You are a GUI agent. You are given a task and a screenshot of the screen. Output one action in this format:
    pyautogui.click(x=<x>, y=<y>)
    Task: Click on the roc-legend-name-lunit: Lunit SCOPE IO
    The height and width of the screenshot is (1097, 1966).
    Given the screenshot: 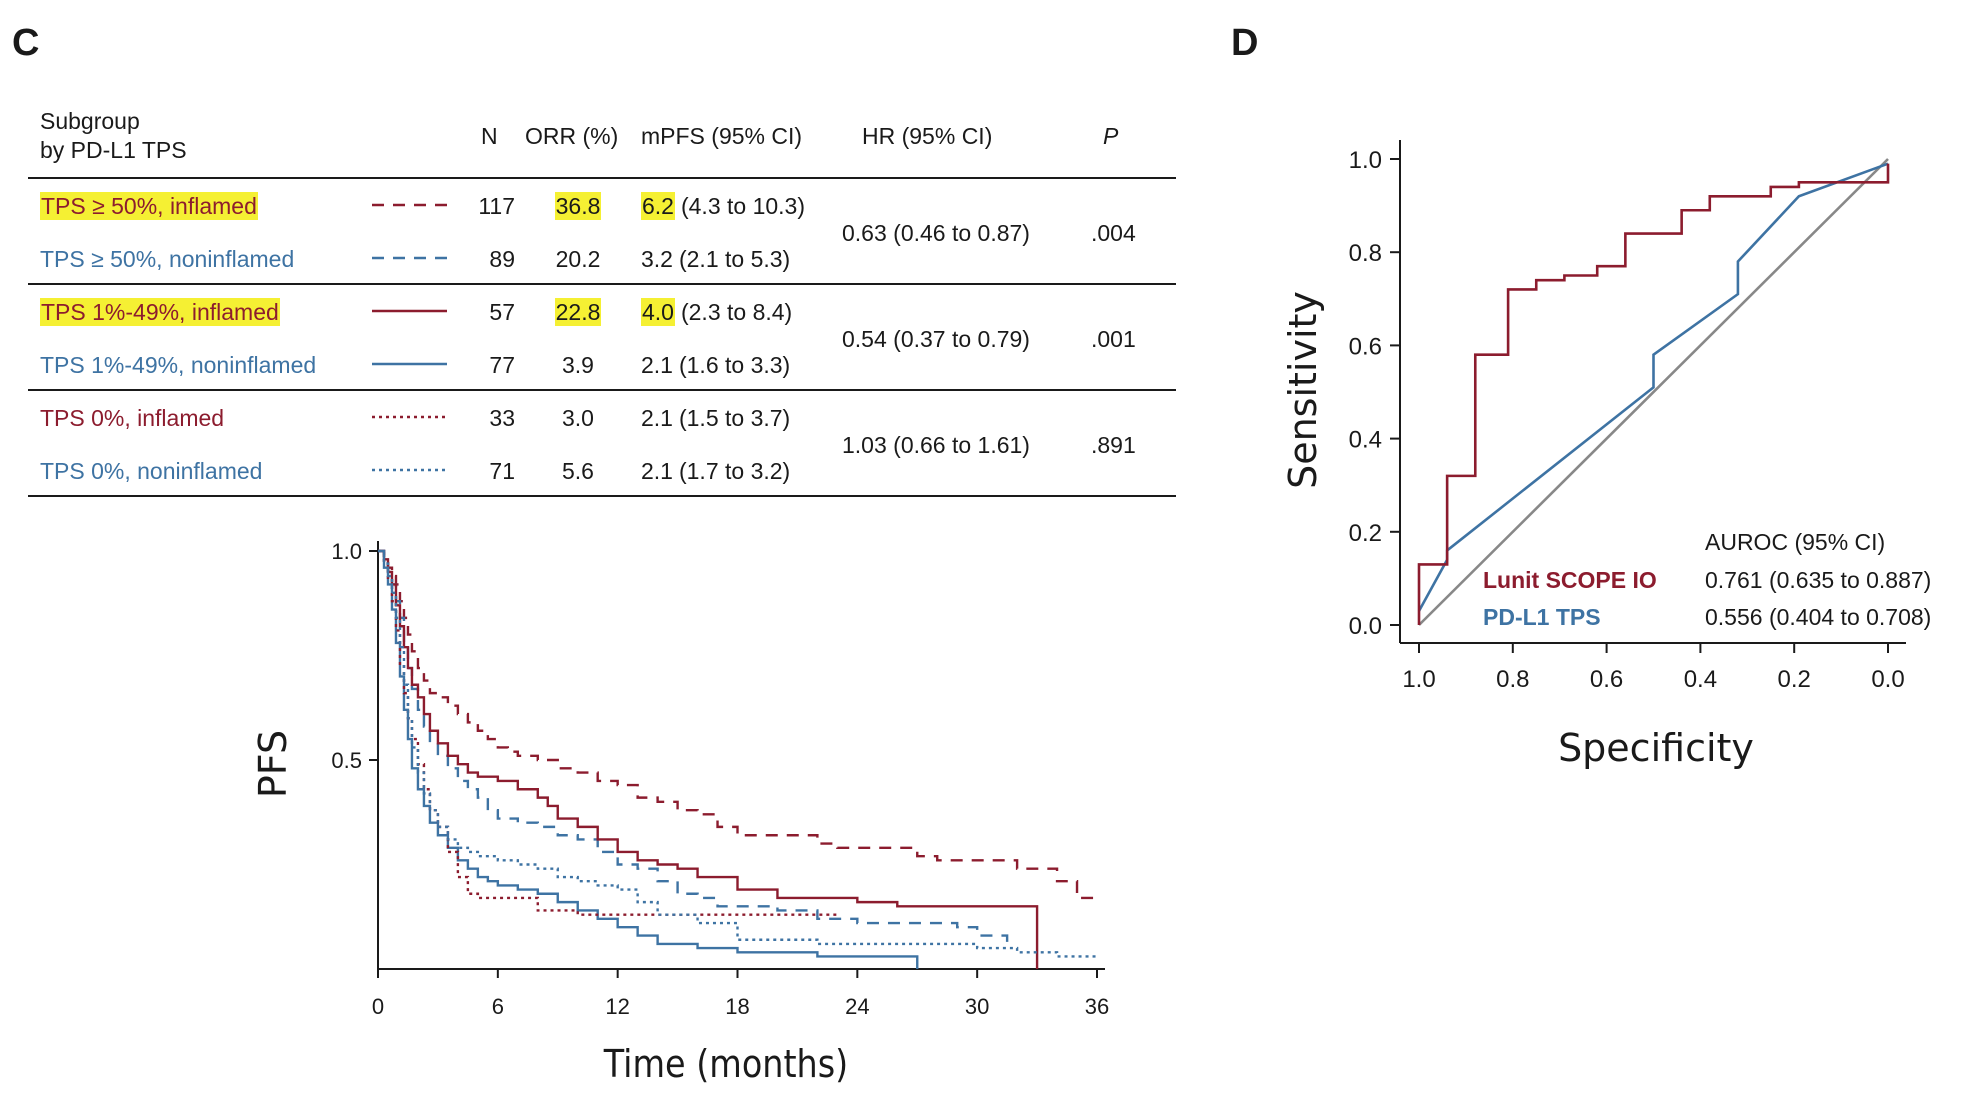 What is the action you would take?
    pyautogui.click(x=1570, y=580)
    